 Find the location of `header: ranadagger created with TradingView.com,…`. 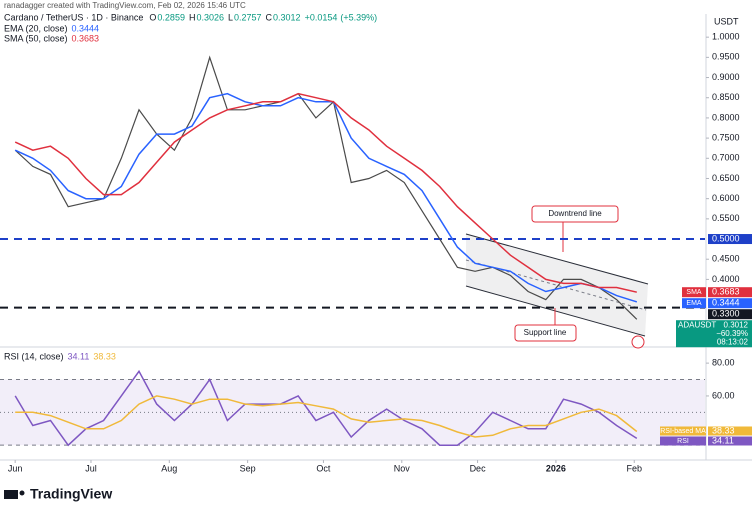

header: ranadagger created with TradingView.com,… is located at coordinates (125, 5).